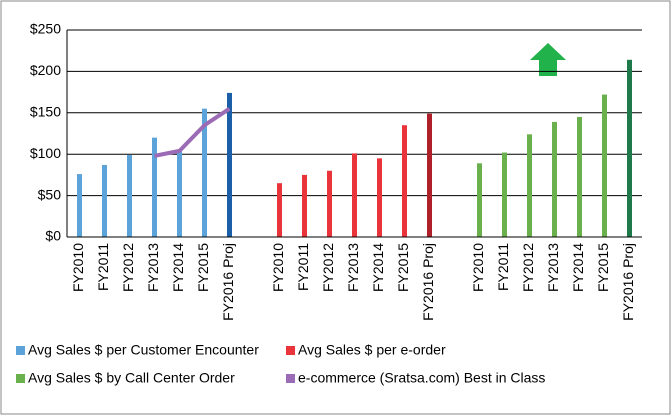 The image size is (671, 420). I want to click on arrow-icon, so click(548, 59).